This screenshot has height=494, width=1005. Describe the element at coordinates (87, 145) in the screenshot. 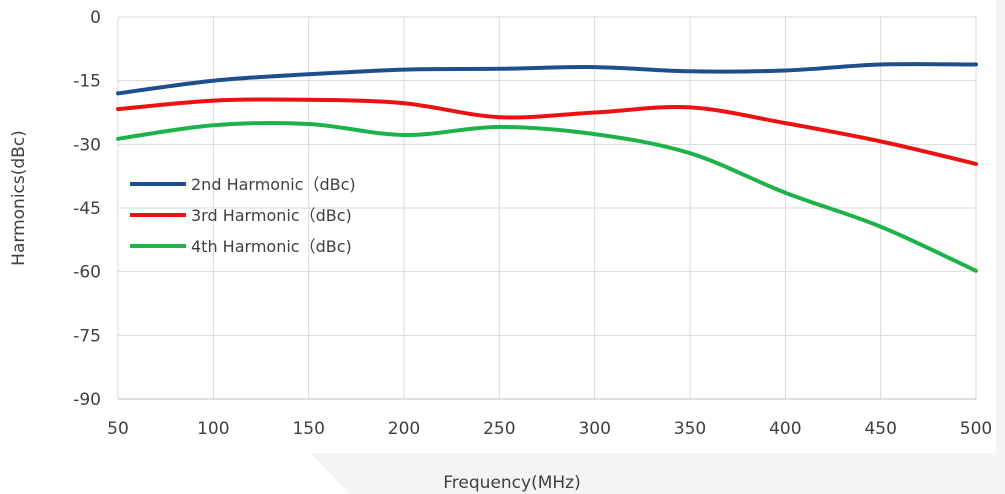

I see `y-tick-label: -30` at that location.